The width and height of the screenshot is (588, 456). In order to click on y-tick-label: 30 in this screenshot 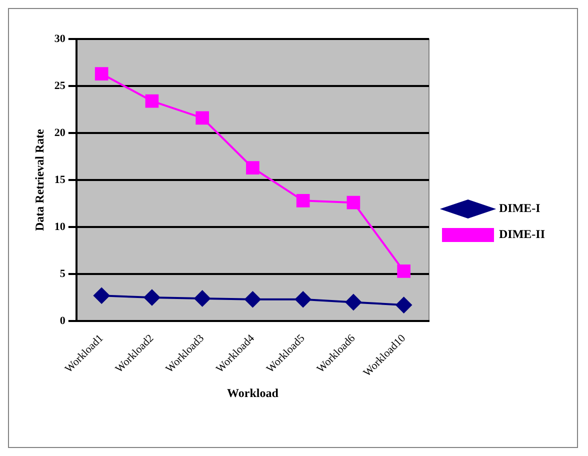, I will do `click(60, 38)`.